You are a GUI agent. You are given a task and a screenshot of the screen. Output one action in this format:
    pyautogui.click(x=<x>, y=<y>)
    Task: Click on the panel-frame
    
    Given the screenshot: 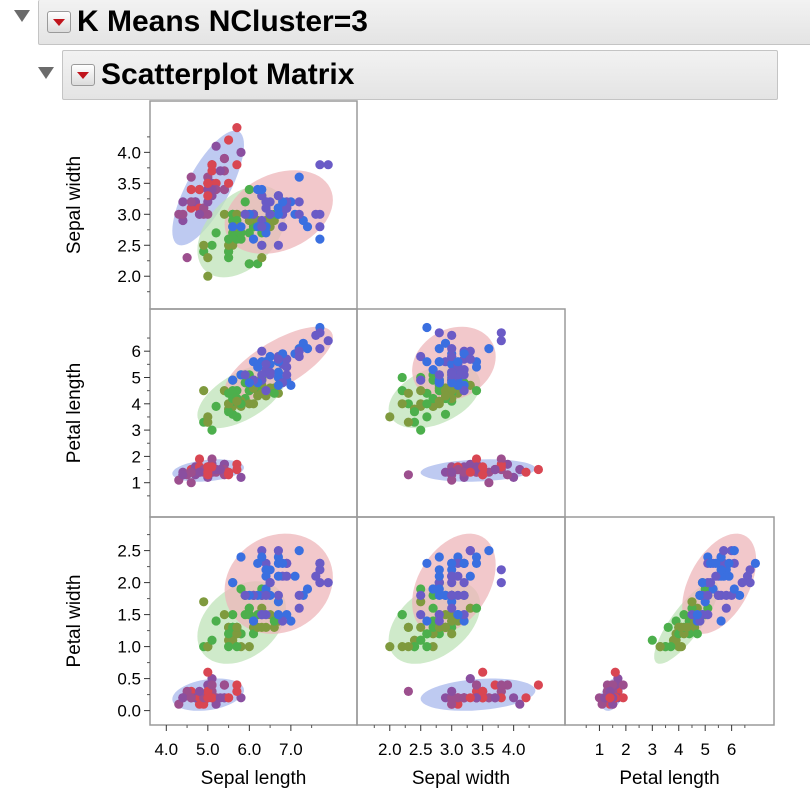 What is the action you would take?
    pyautogui.click(x=669, y=621)
    